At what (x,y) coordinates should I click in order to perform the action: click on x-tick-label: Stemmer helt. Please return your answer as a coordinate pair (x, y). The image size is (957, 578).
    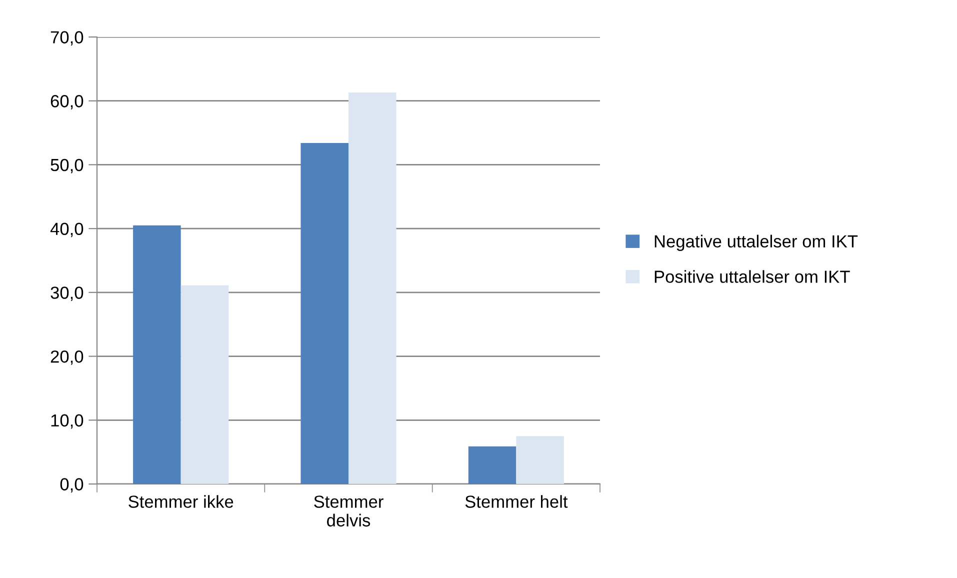
    Looking at the image, I should click on (516, 501).